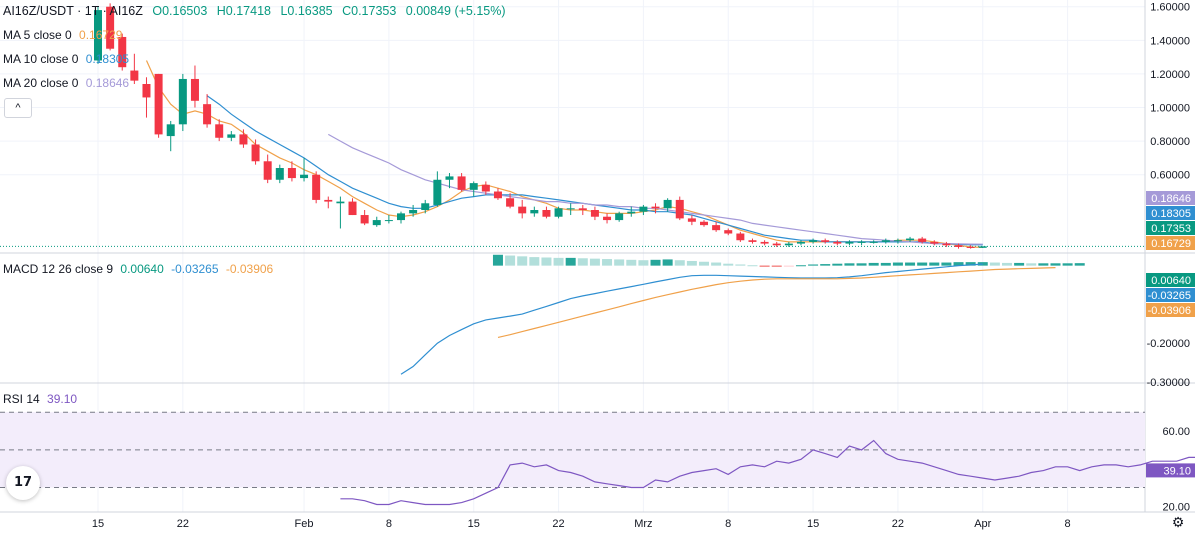  Describe the element at coordinates (1171, 244) in the screenshot. I see `price-label: 0.16729` at that location.